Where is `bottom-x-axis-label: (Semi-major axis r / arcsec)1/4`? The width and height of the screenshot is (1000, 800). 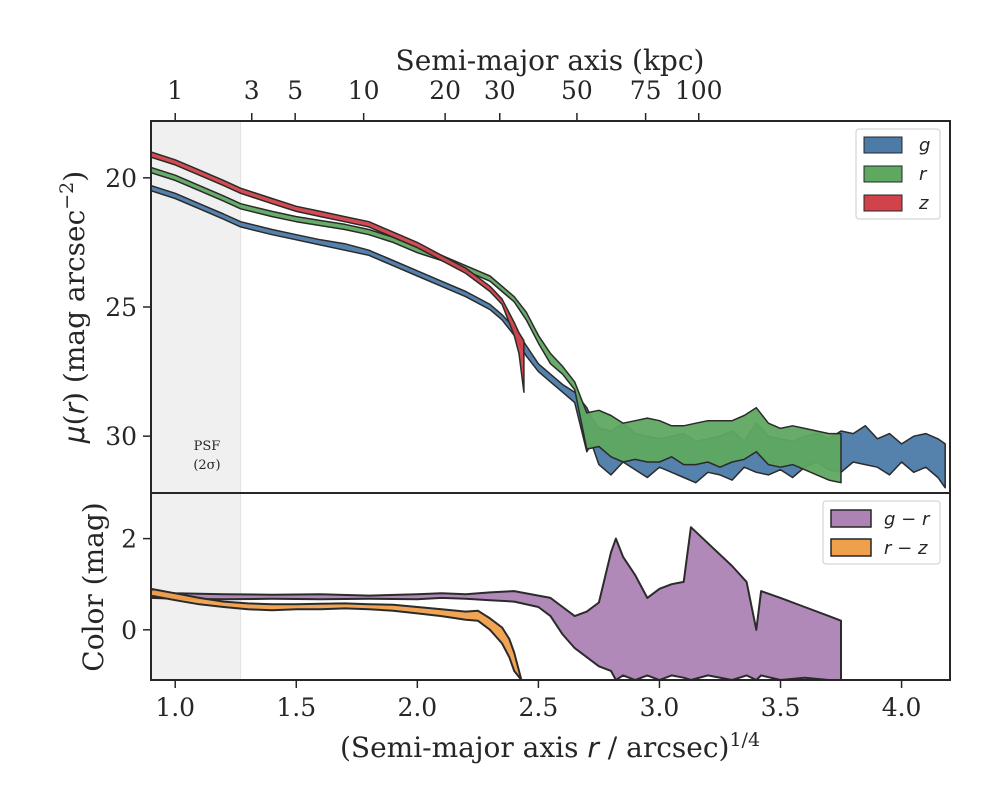
bottom-x-axis-label: (Semi-major axis r / arcsec)1/4 is located at coordinates (550, 746).